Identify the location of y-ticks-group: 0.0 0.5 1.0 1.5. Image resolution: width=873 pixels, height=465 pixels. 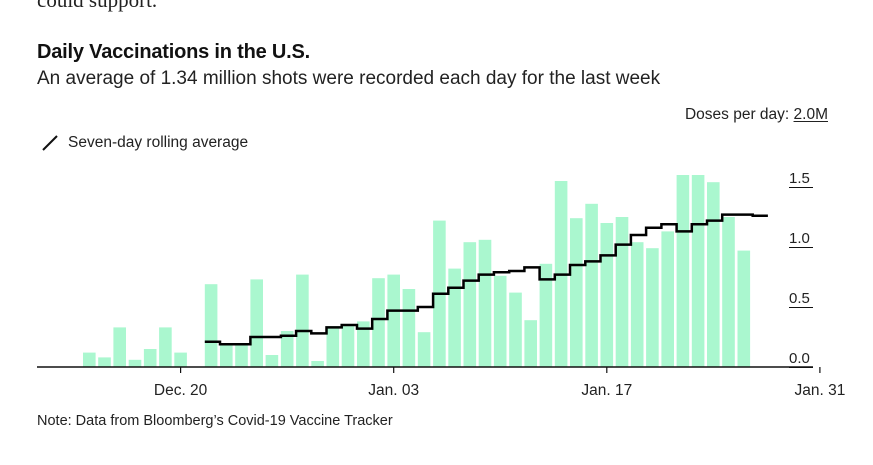
(801, 269).